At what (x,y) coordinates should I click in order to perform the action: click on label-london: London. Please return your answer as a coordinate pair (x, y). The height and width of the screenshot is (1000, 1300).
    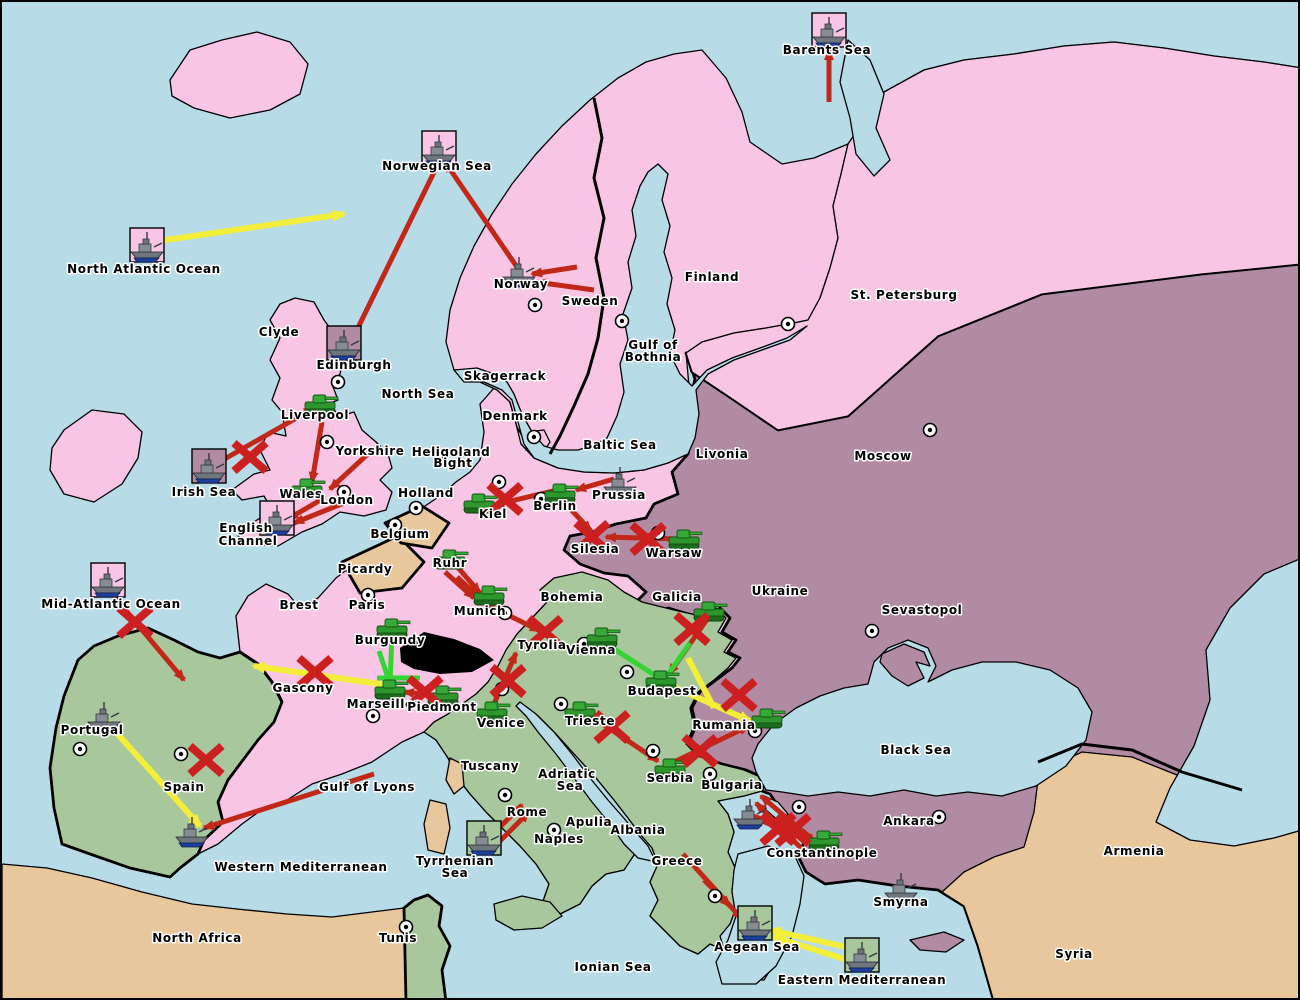
    Looking at the image, I should click on (346, 500).